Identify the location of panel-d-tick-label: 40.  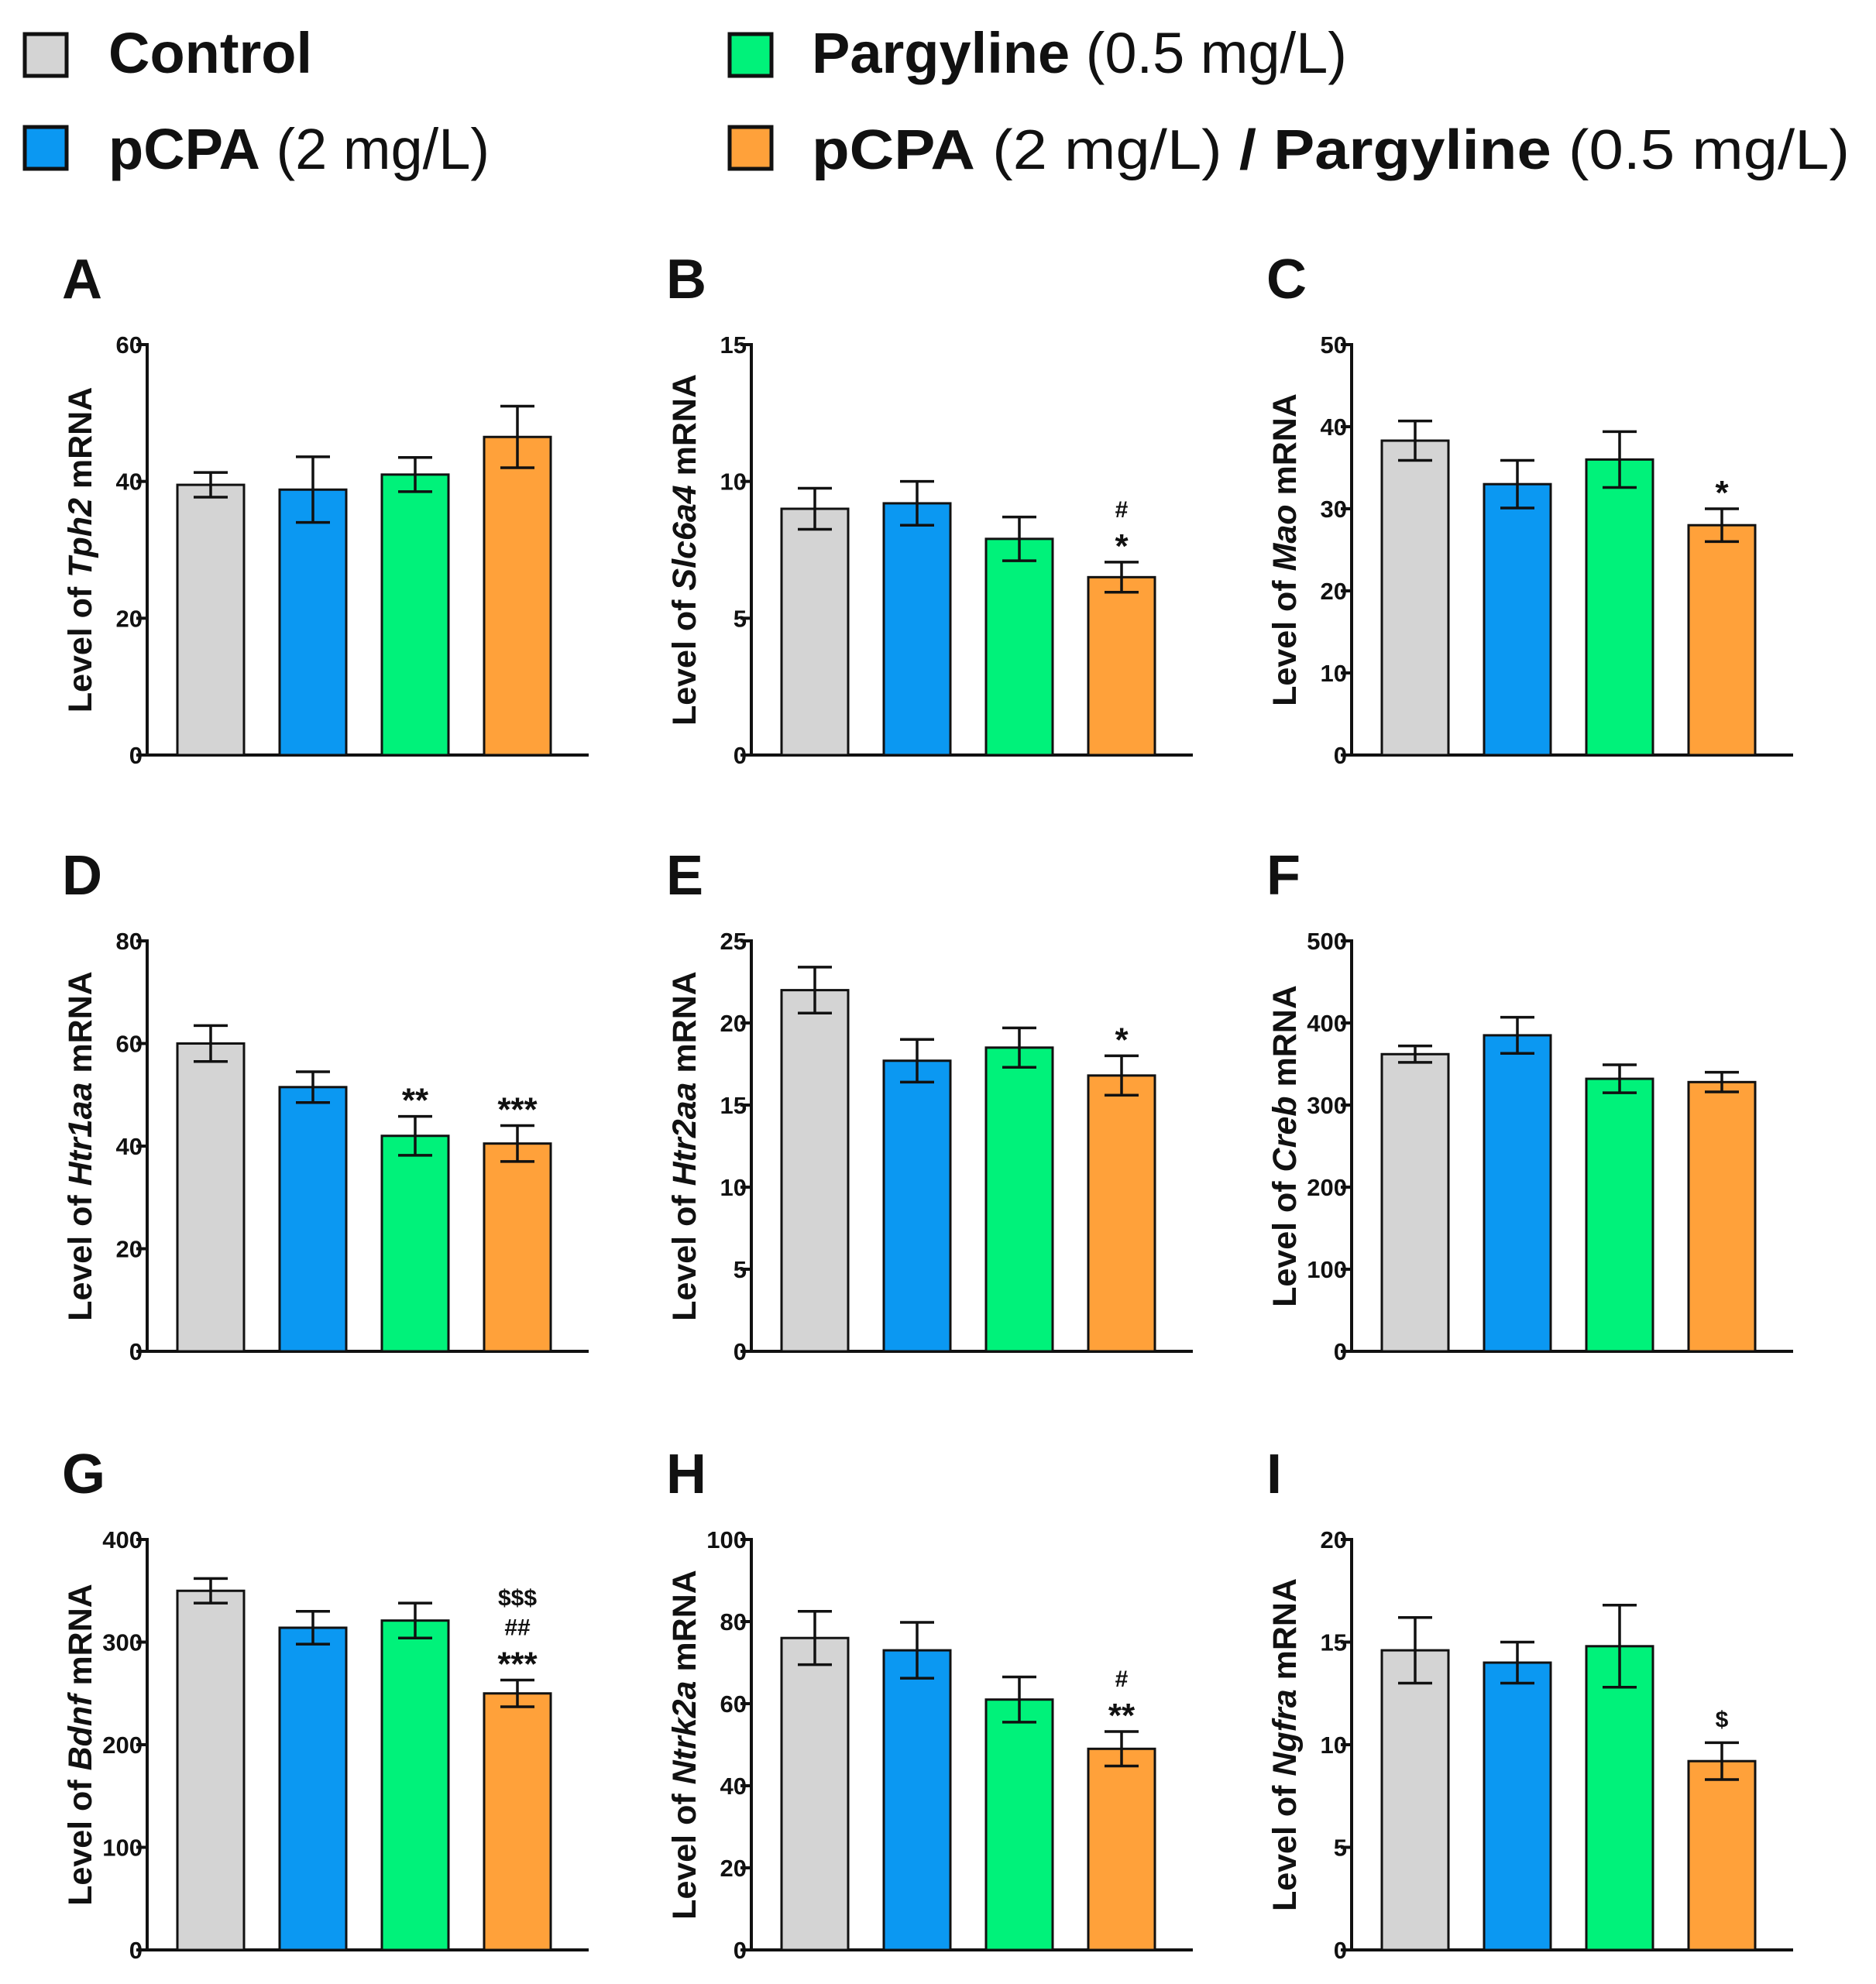
(129, 1146).